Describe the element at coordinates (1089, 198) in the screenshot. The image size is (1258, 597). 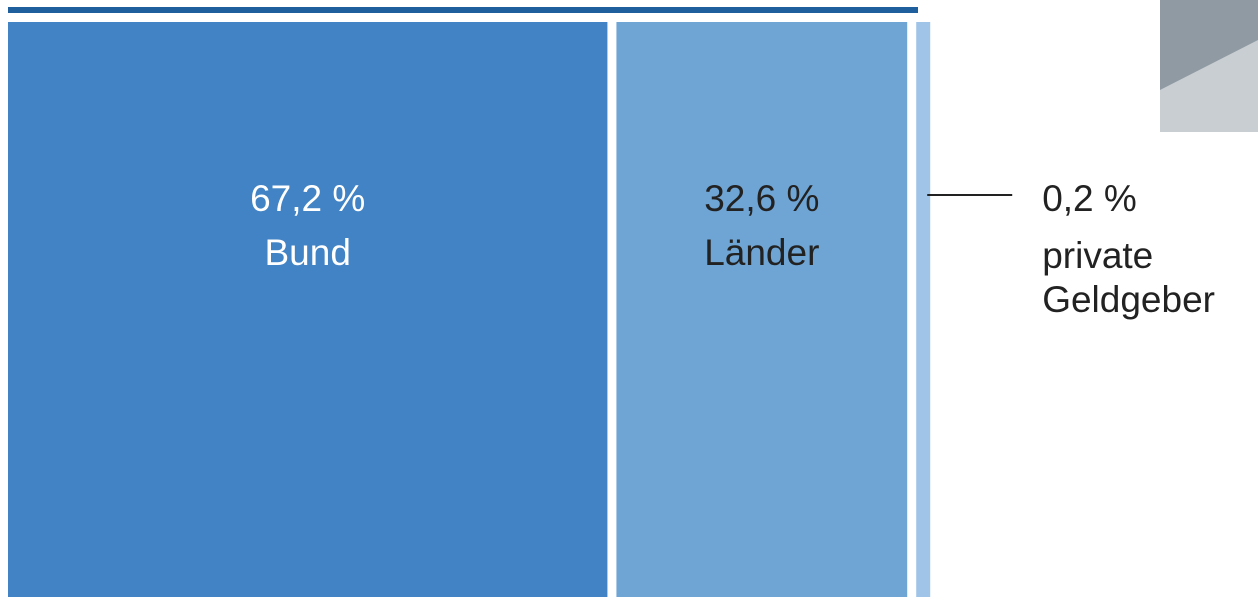
I see `value-label: 0,2 %` at that location.